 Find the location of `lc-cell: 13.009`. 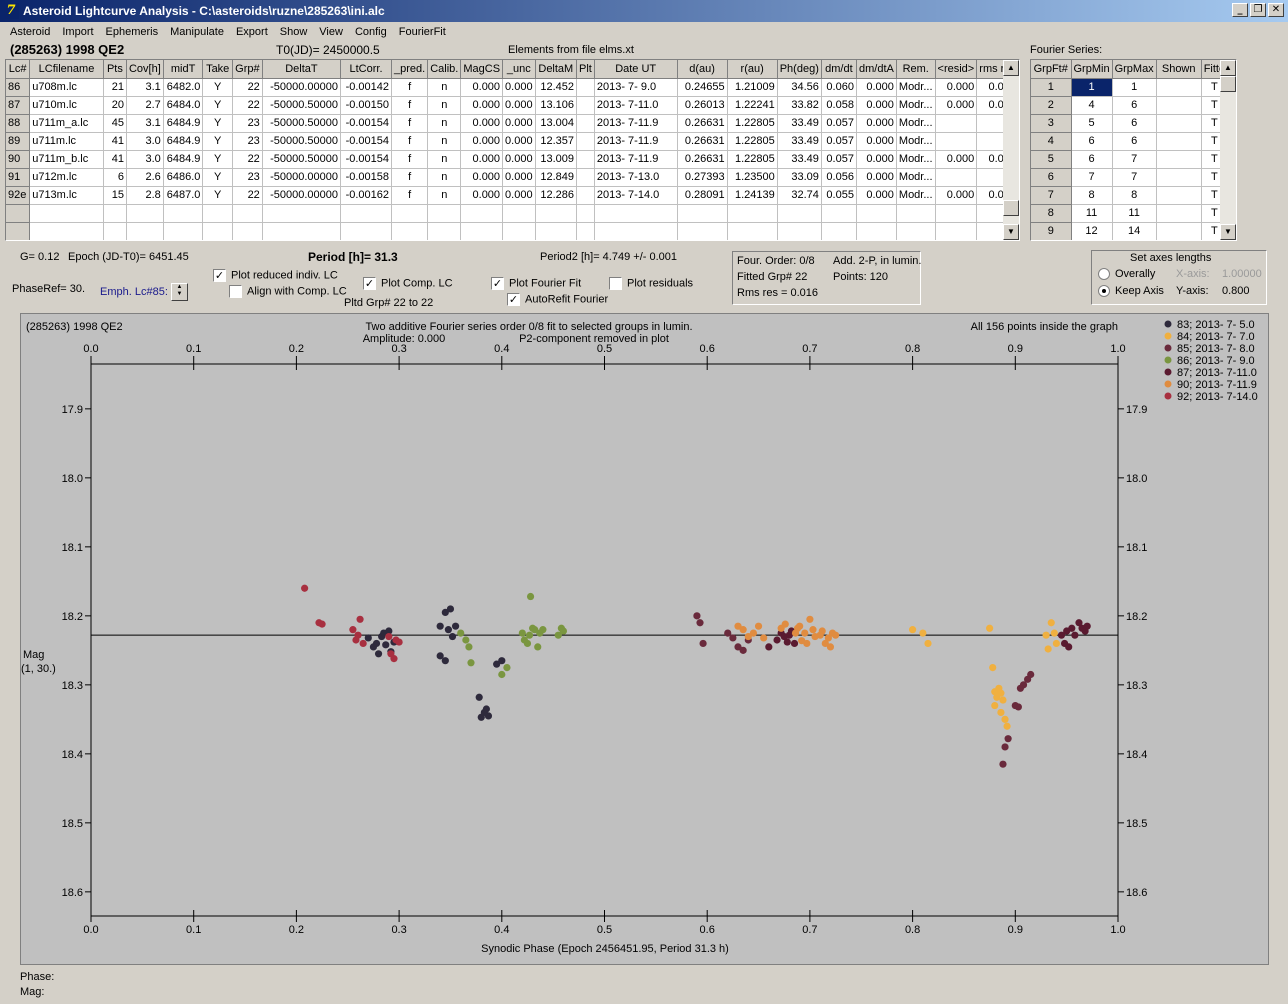

lc-cell: 13.009 is located at coordinates (556, 159).